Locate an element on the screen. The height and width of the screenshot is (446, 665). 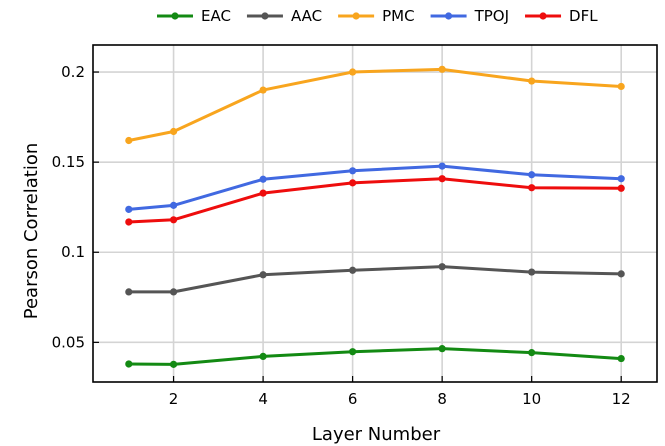
series-pmc is located at coordinates (375, 105).